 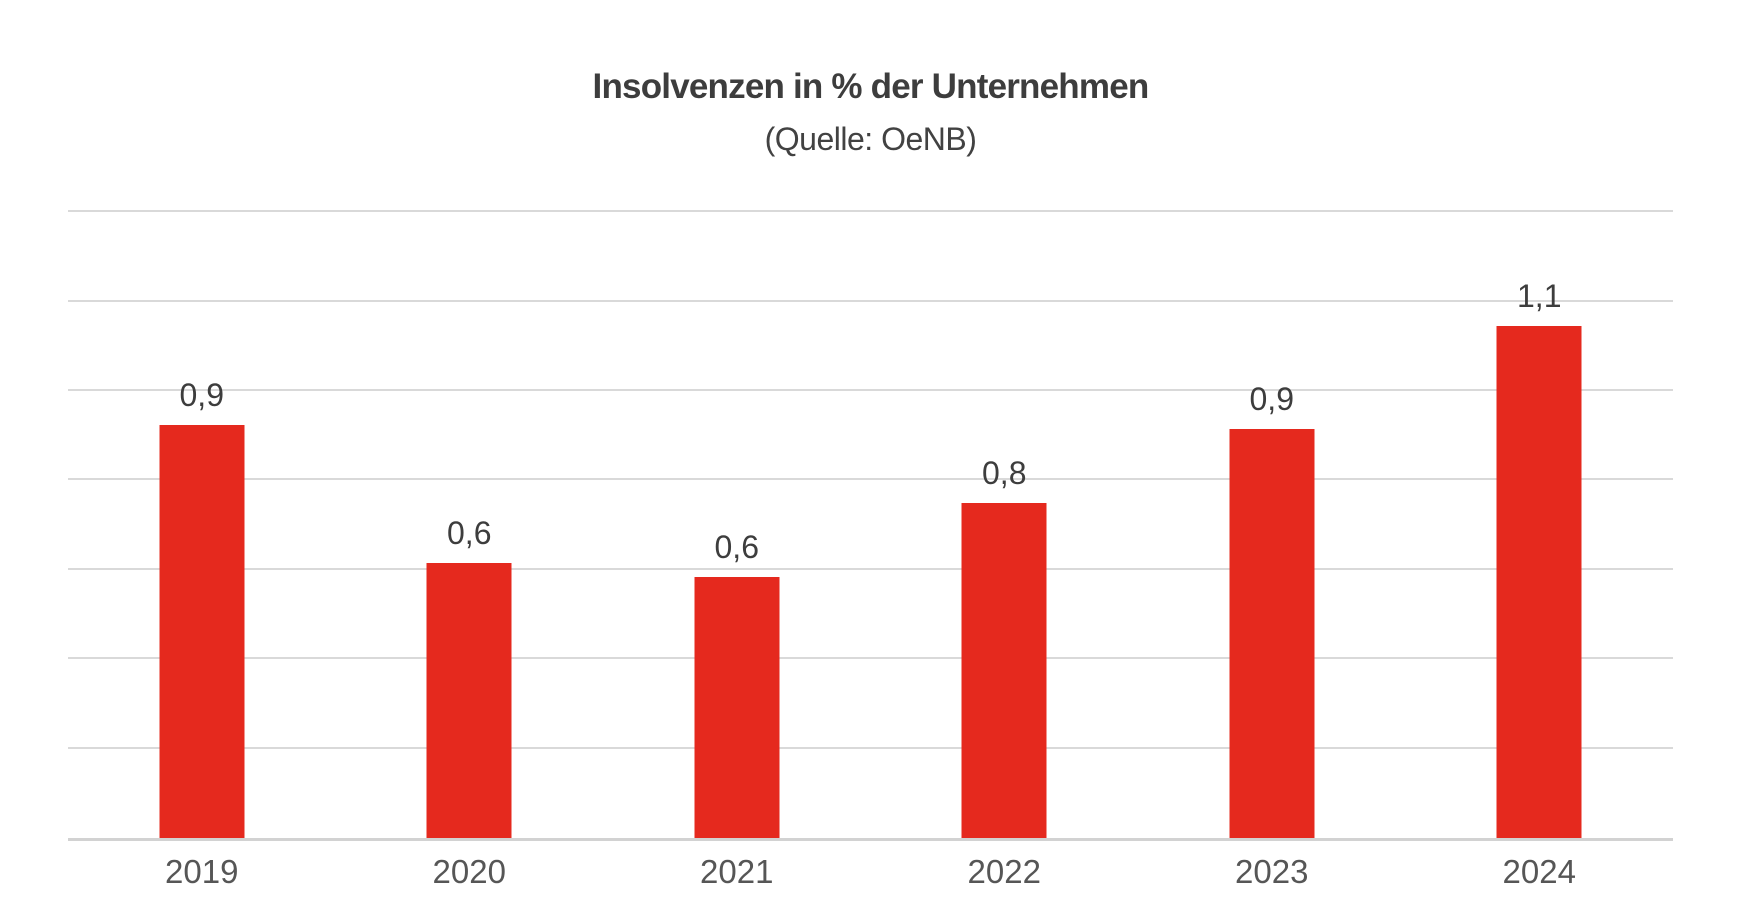 I want to click on bar-slot-2022: 0,8, so click(x=1005, y=514).